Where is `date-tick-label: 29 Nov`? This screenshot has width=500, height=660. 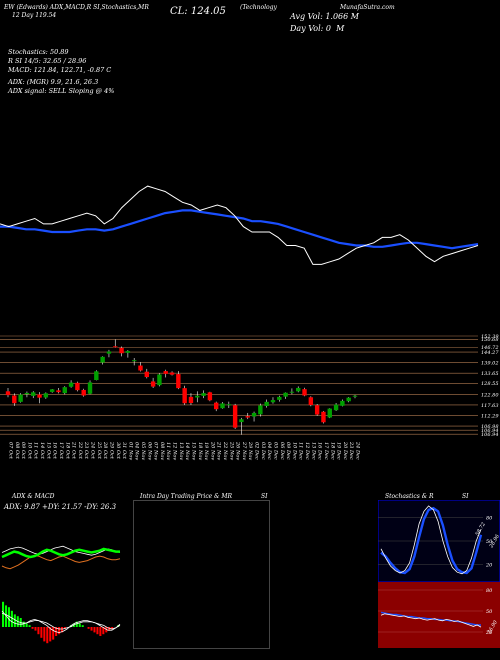 date-tick-label: 29 Nov is located at coordinates (250, 450).